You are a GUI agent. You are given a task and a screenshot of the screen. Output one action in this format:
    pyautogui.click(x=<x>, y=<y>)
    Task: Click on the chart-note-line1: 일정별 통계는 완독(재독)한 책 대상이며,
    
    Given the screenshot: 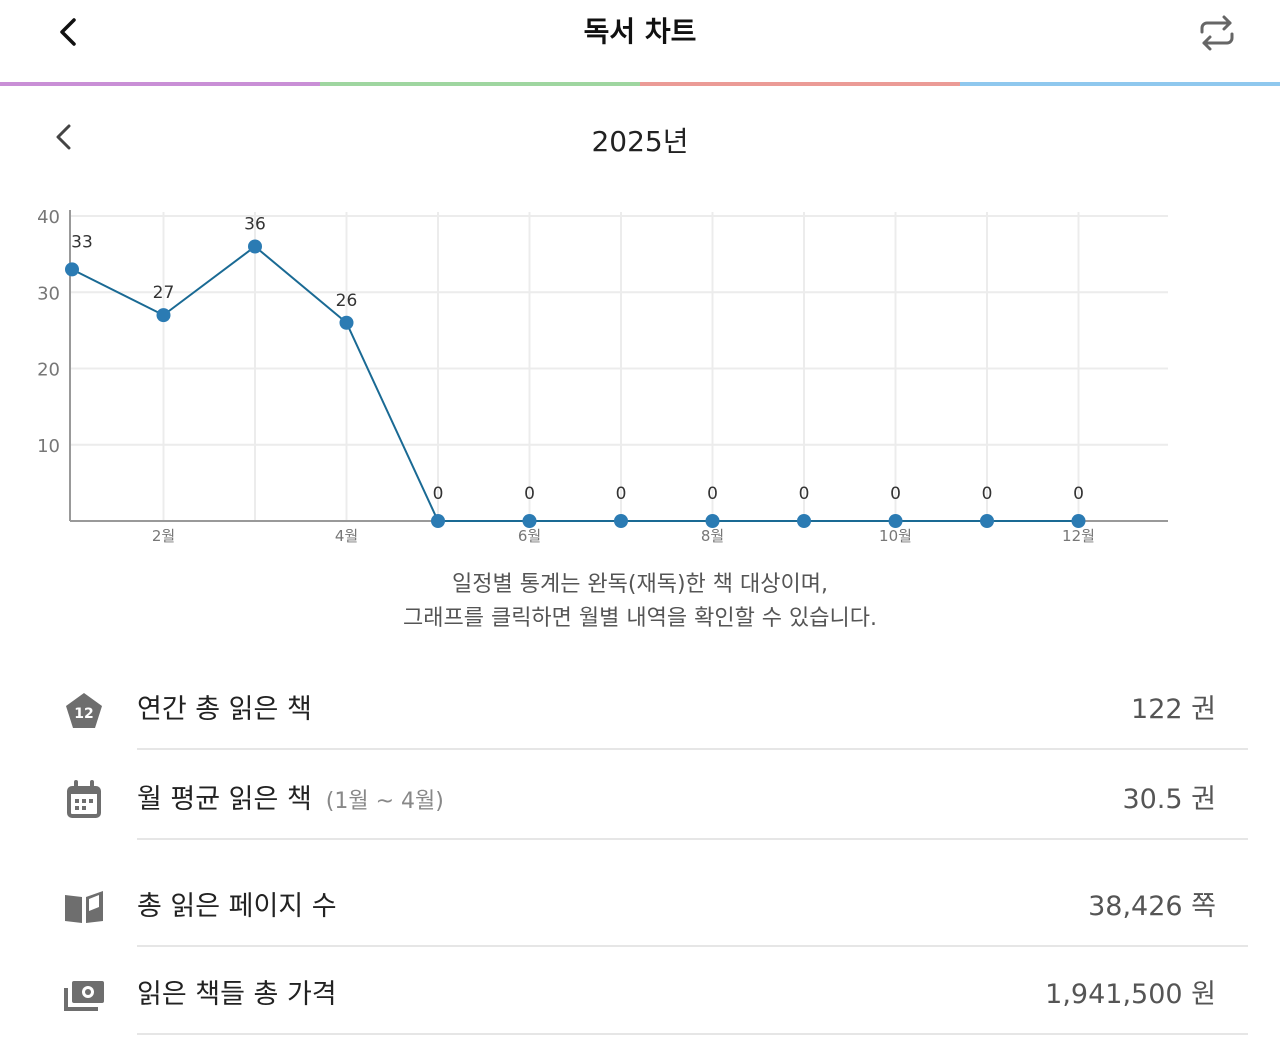 What is the action you would take?
    pyautogui.click(x=640, y=584)
    